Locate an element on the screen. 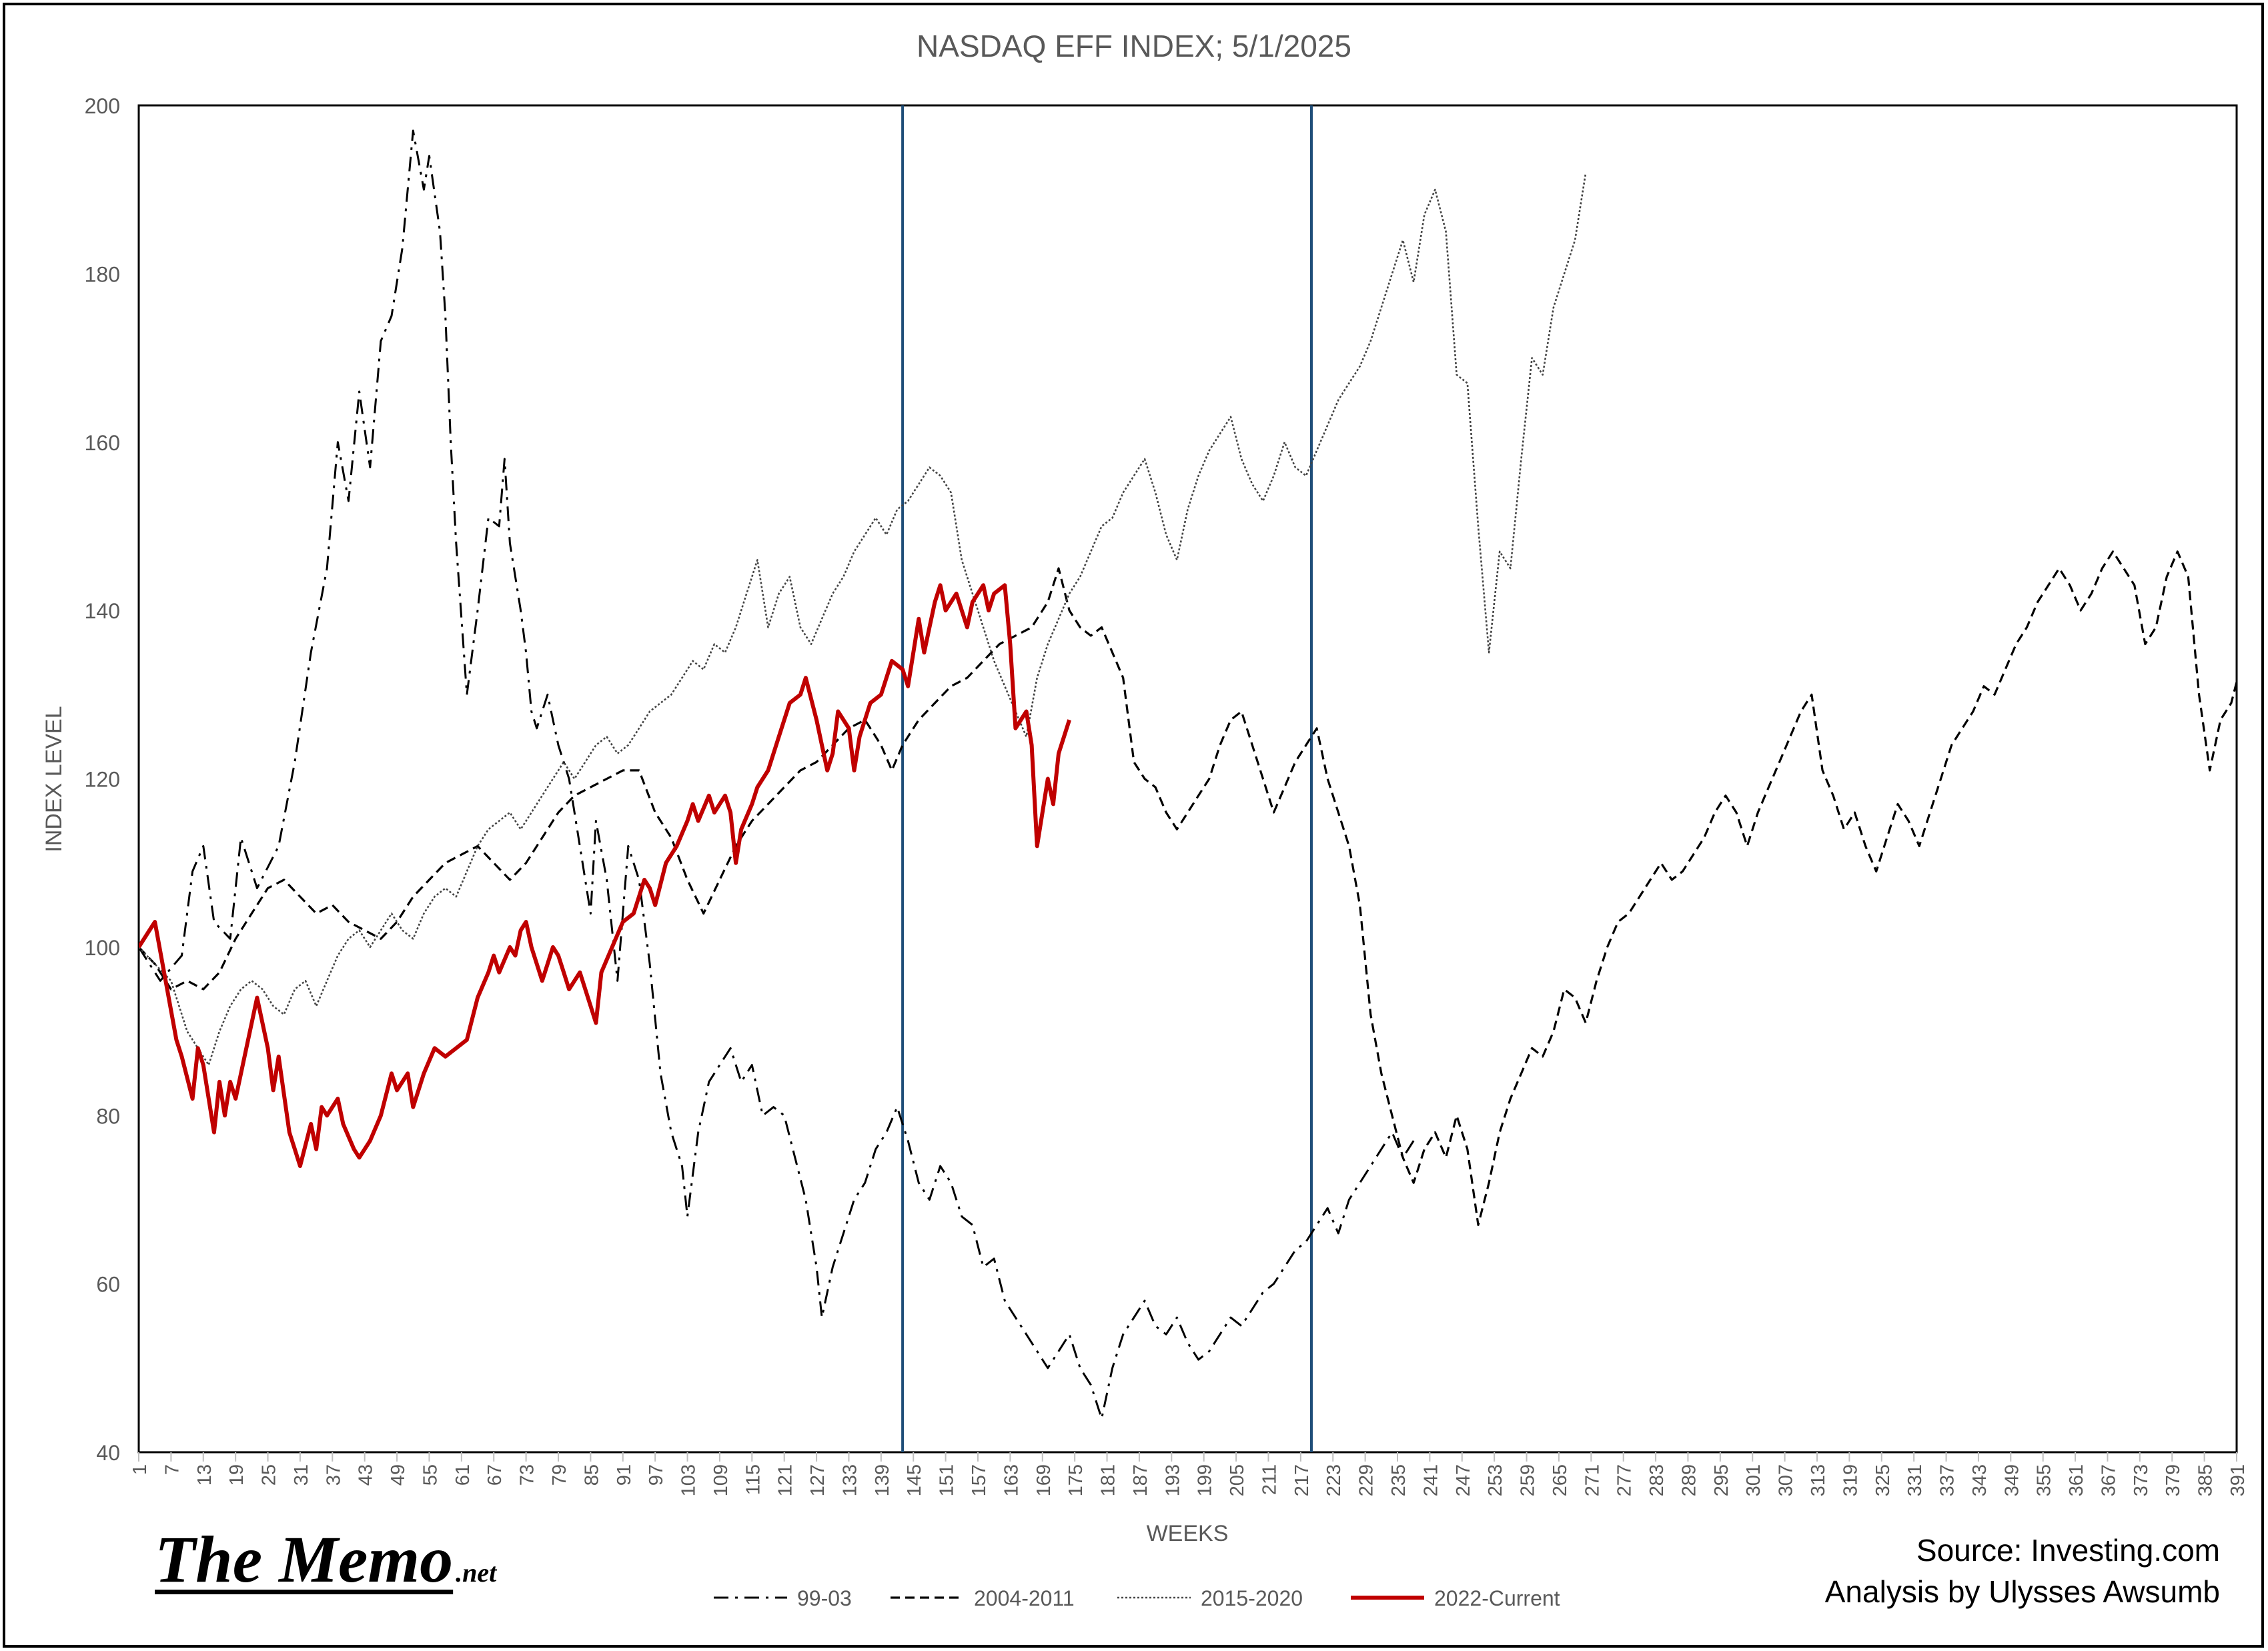 This screenshot has height=1651, width=2268. x-tick-label: 361 is located at coordinates (2076, 1480).